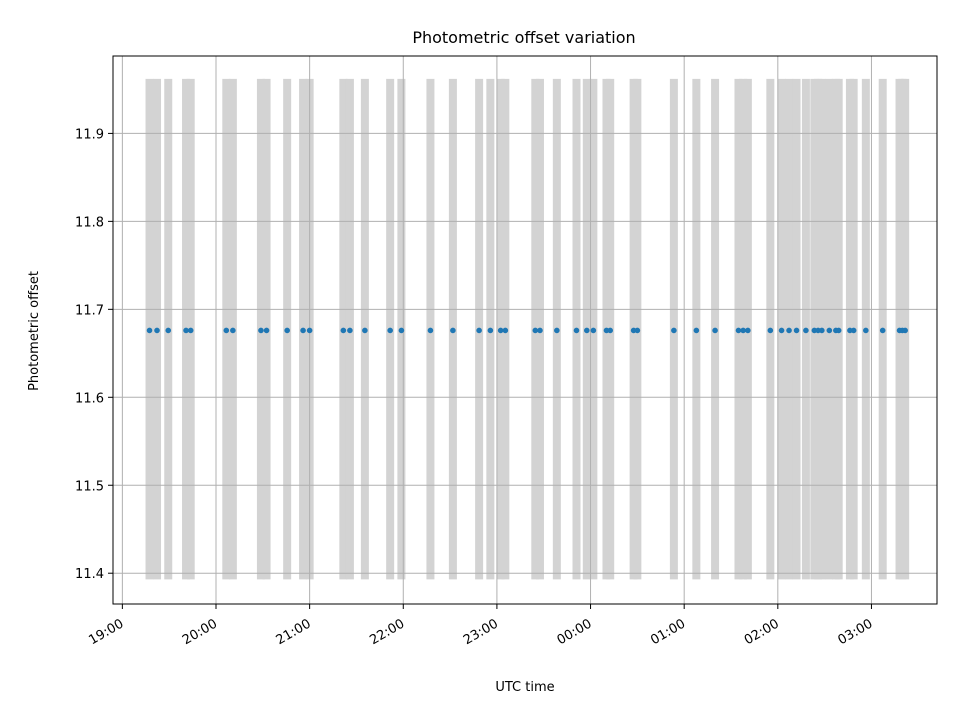  What do you see at coordinates (94, 354) in the screenshot?
I see `y-axis-ticks: 11.4 11.5 11.6 11.7 11.8 11.9` at bounding box center [94, 354].